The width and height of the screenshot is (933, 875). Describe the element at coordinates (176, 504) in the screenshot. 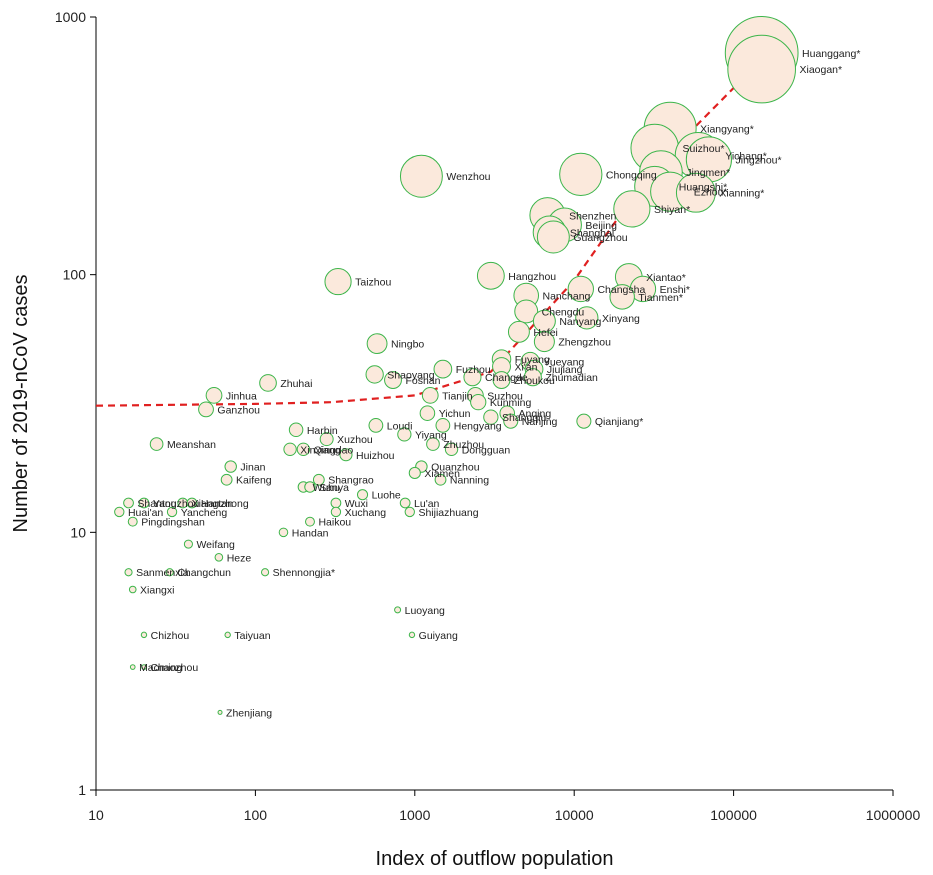

I see `point-label: Yangzhou` at that location.